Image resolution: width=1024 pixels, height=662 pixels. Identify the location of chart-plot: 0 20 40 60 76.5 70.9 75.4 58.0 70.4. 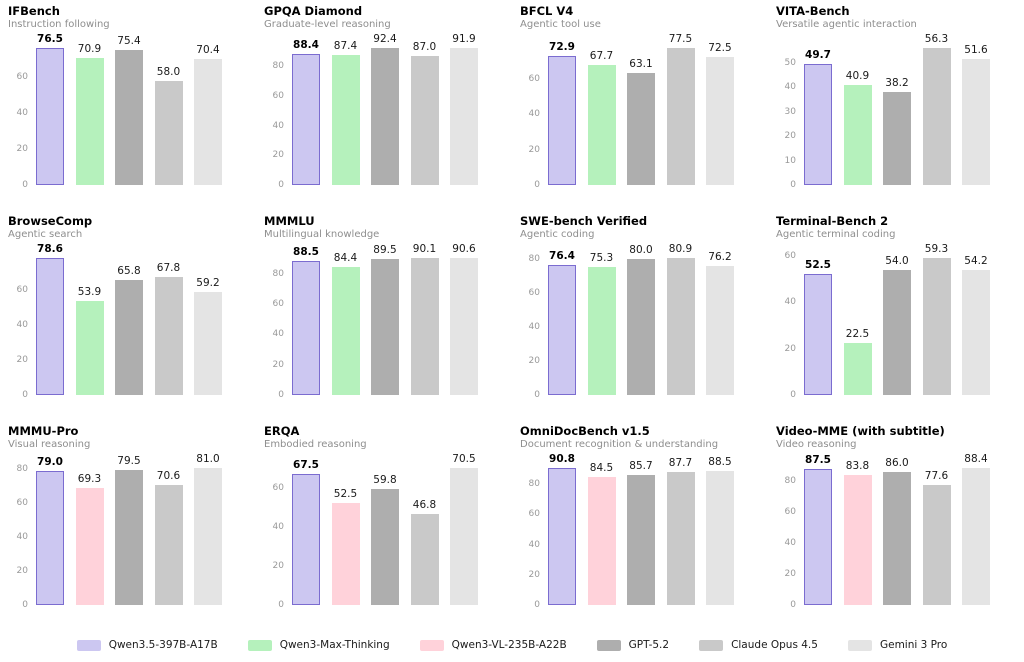
(119, 111).